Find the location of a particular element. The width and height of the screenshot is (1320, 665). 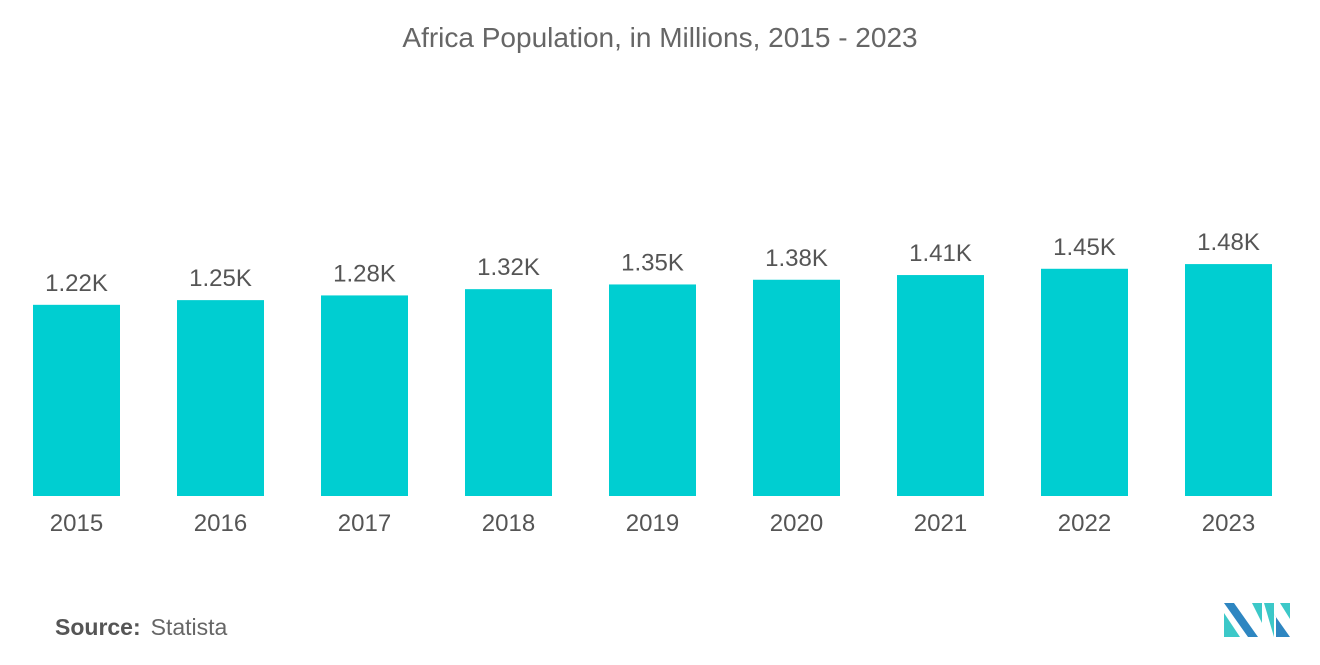

x-tick-label: 2016 is located at coordinates (220, 523).